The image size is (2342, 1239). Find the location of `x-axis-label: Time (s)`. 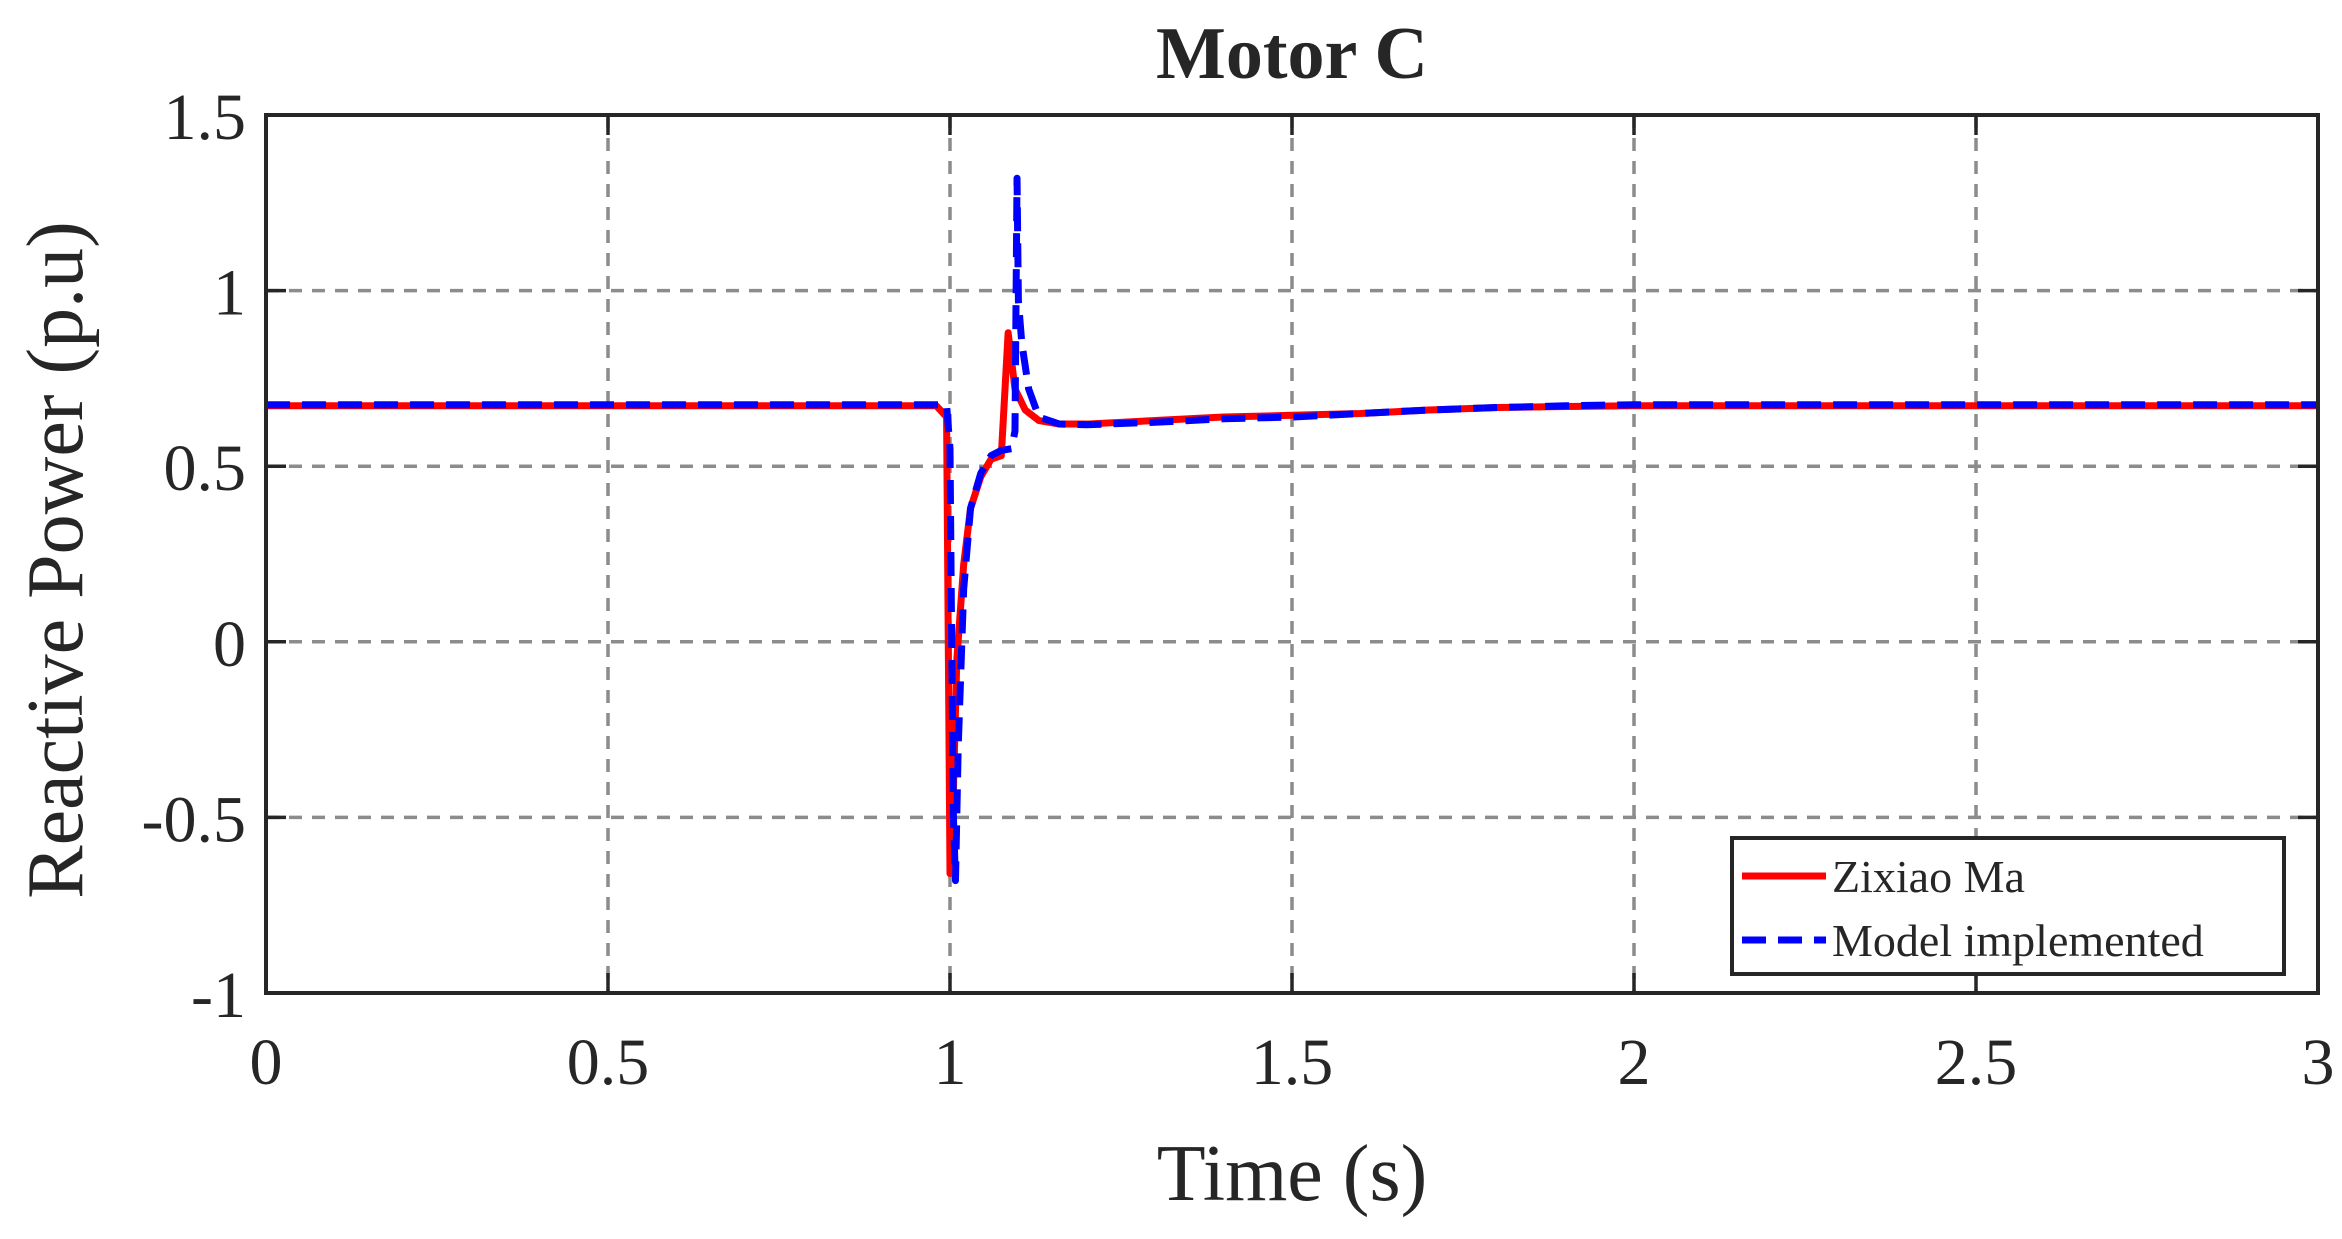

x-axis-label: Time (s) is located at coordinates (1292, 1174).